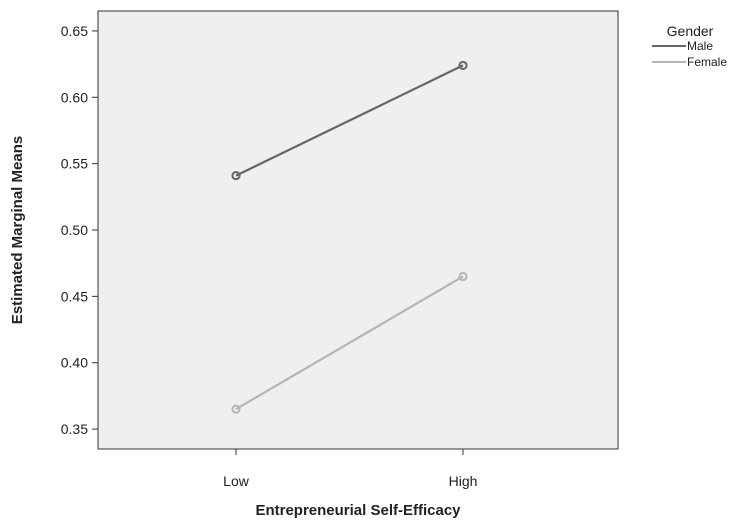 This screenshot has height=520, width=734. Describe the element at coordinates (74, 363) in the screenshot. I see `y-tick-label: 0.40` at that location.